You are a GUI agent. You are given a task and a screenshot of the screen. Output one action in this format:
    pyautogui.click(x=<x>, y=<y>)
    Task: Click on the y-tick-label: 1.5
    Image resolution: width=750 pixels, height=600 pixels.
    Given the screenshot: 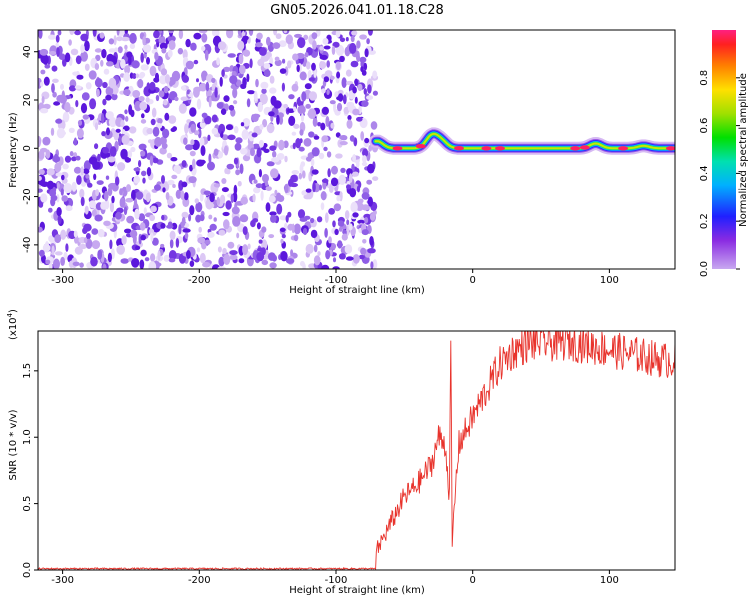 What is the action you would take?
    pyautogui.click(x=27, y=371)
    